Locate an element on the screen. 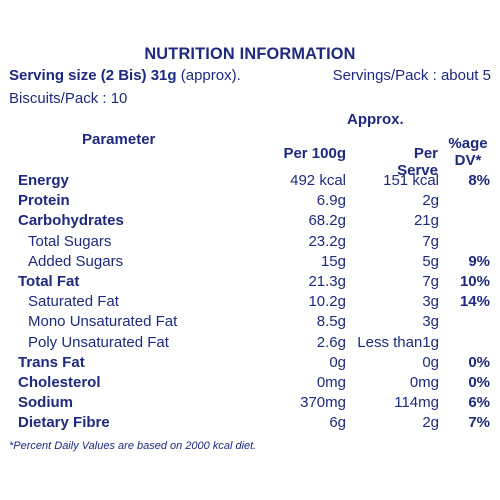  value-per-100g: 21.3g is located at coordinates (327, 281).